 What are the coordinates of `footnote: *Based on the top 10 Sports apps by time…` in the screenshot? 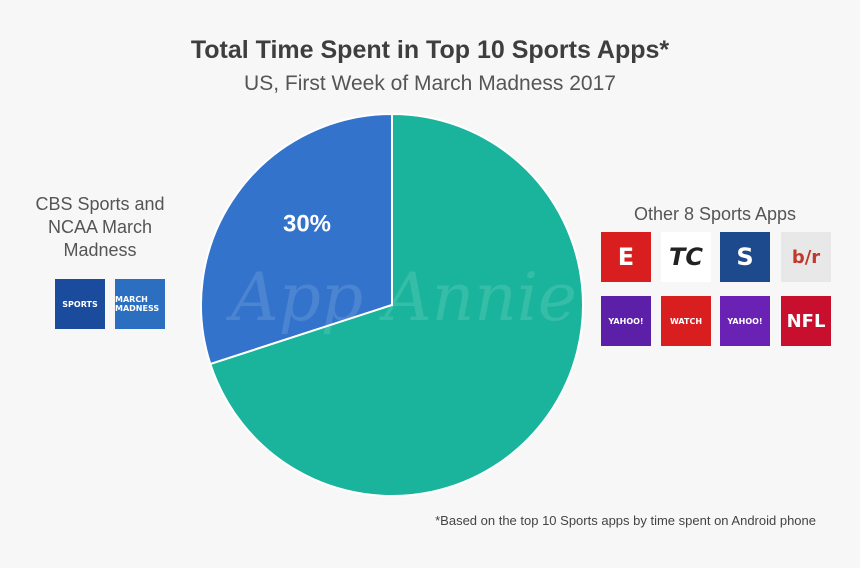 It's located at (625, 520).